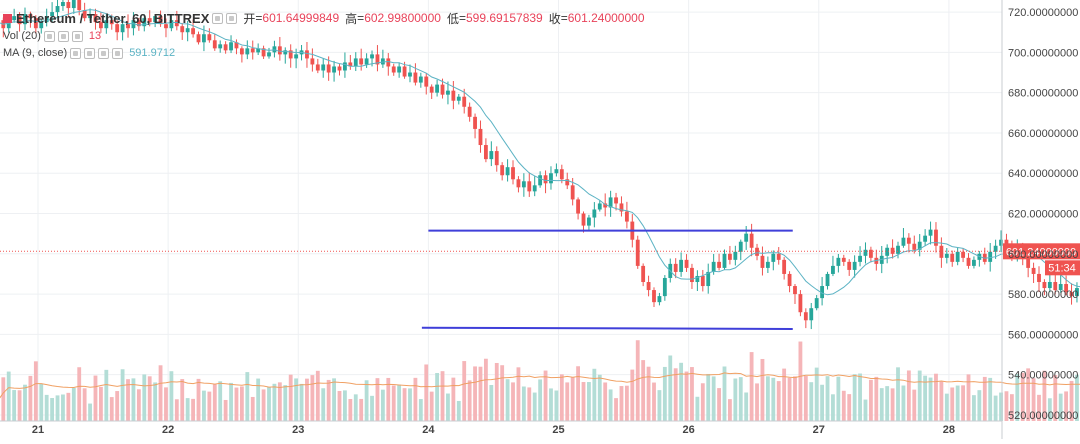 This screenshot has height=444, width=1080. Describe the element at coordinates (1043, 295) in the screenshot. I see `y-tick-label: 580.00000000` at that location.